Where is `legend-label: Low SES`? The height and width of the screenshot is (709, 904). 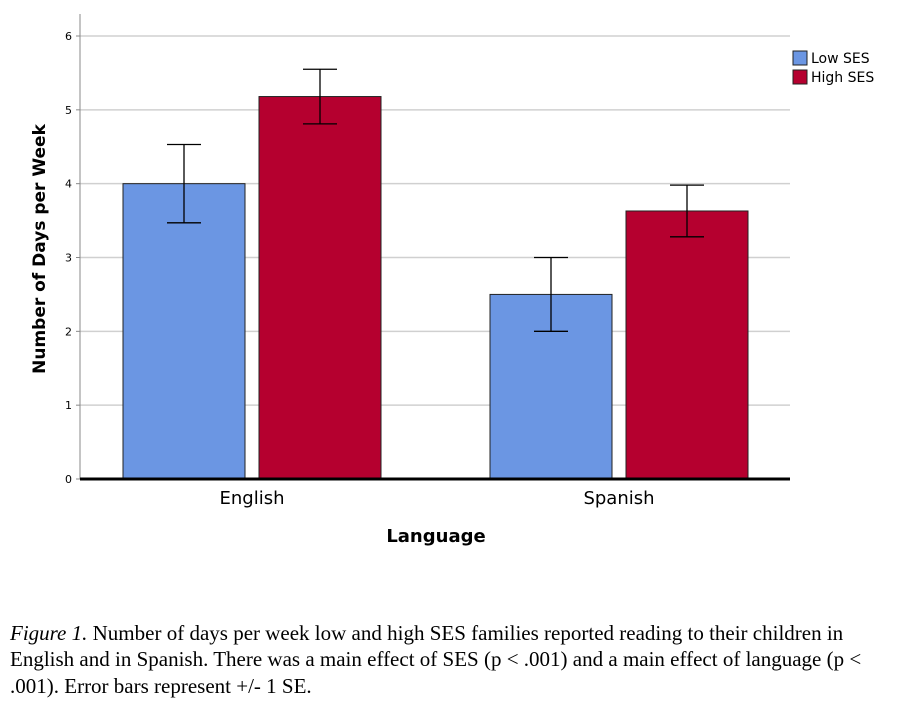
legend-label: Low SES is located at coordinates (840, 59).